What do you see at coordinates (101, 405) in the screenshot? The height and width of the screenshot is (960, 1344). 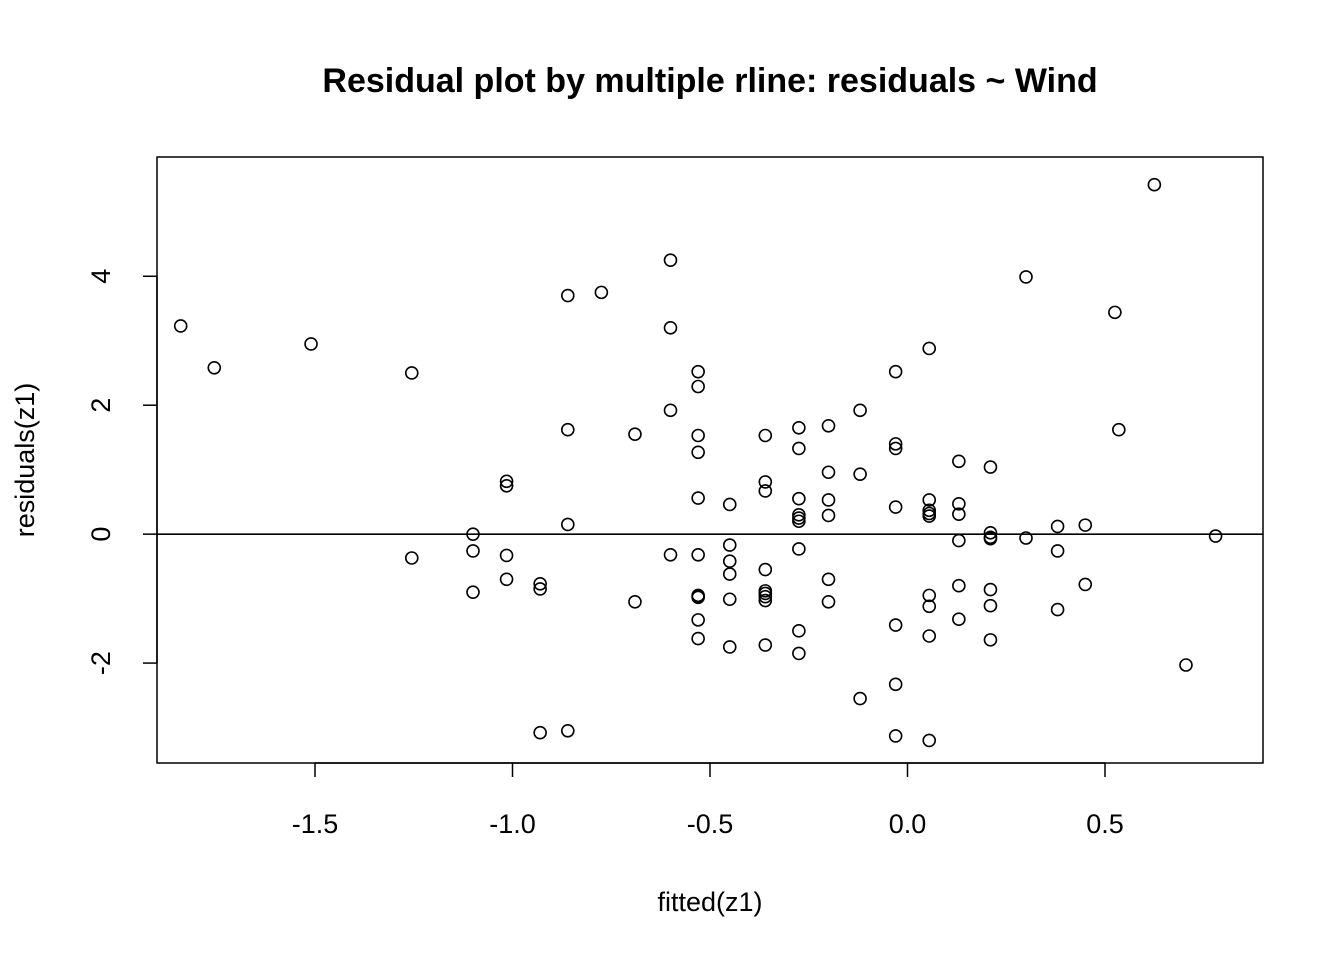 I see `y-tick-label: 2` at bounding box center [101, 405].